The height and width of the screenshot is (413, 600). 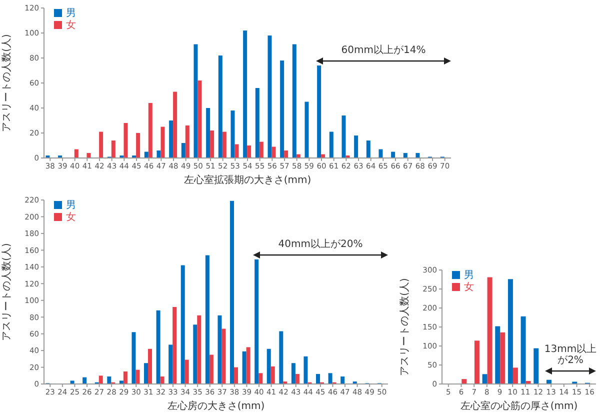 What do you see at coordinates (383, 50) in the screenshot?
I see `annotation: 60mm以上が14%` at bounding box center [383, 50].